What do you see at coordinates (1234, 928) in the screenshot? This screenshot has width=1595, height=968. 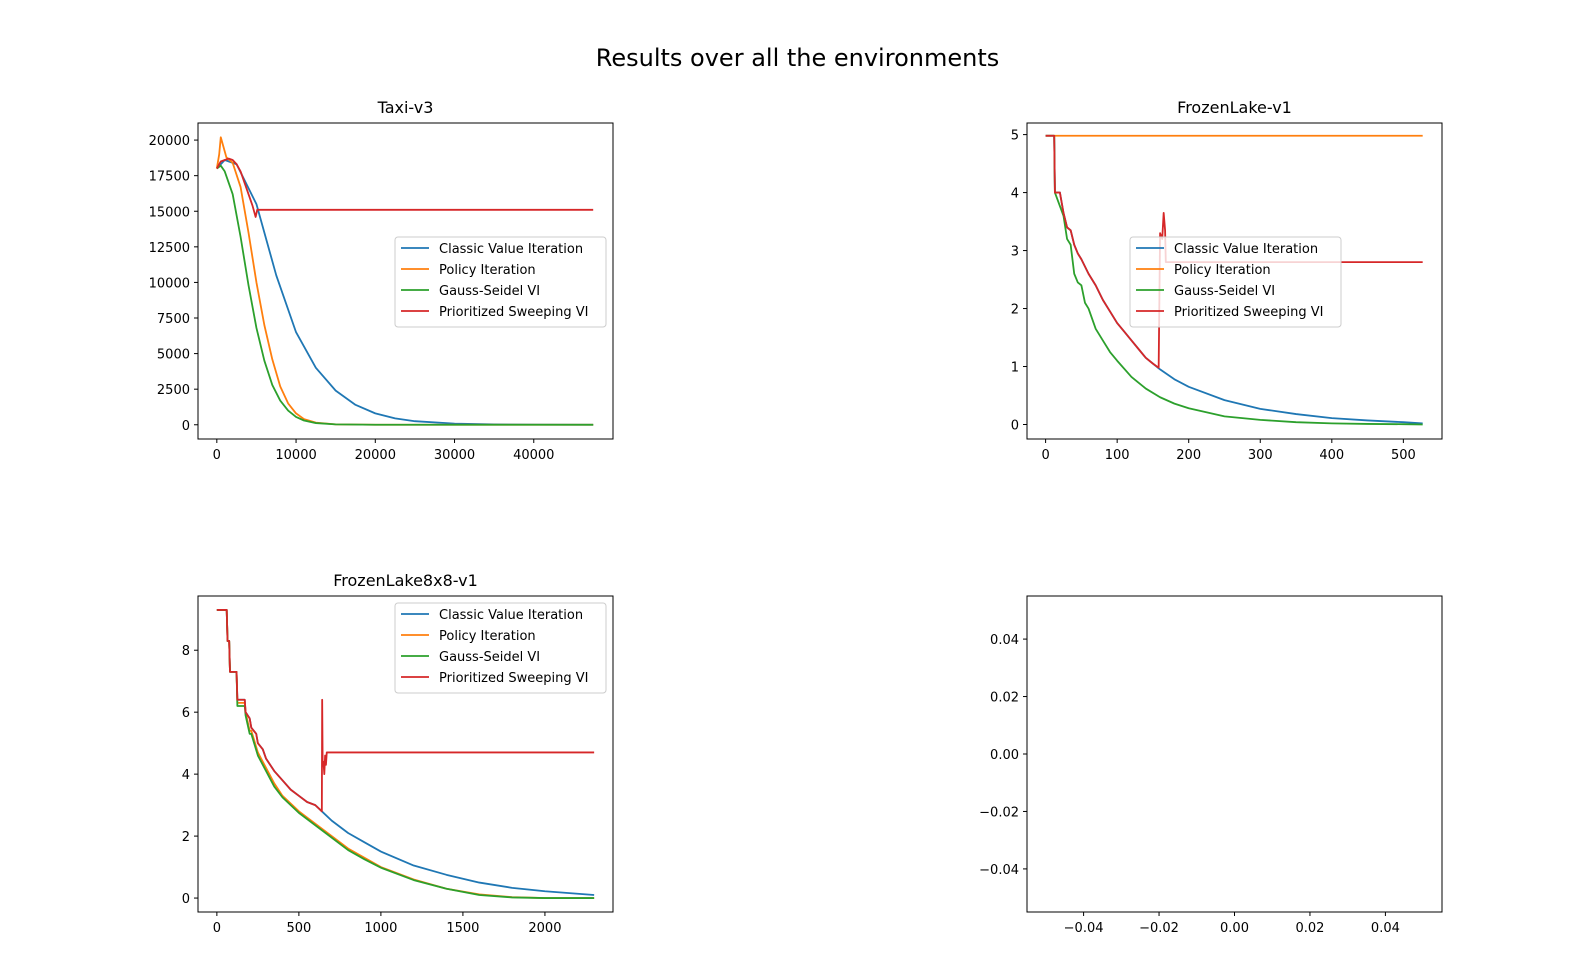 I see `x-tick-label: 0.00` at bounding box center [1234, 928].